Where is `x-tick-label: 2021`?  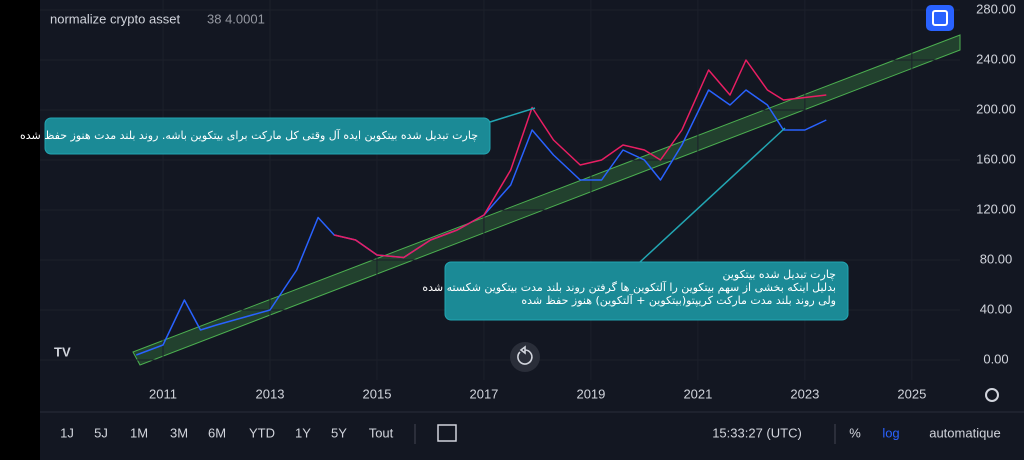
x-tick-label: 2021 is located at coordinates (697, 393).